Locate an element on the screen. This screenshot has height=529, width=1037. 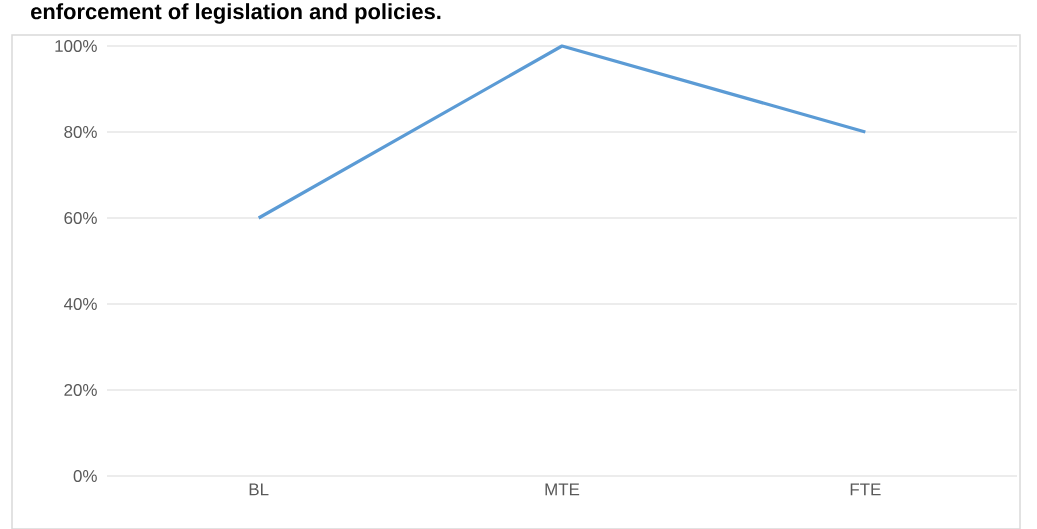
y-tick-label: 100% is located at coordinates (76, 46).